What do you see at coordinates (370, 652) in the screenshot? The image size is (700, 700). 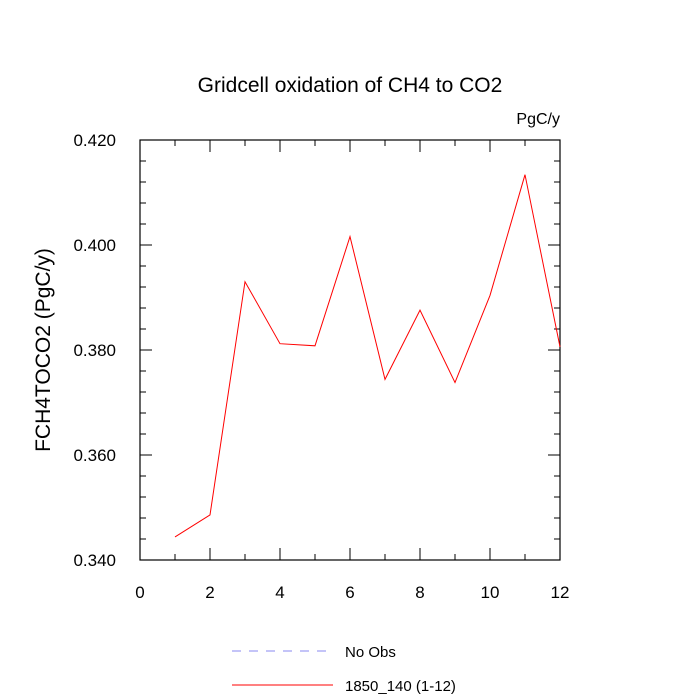 I see `legend-no-obs-label: No Obs` at bounding box center [370, 652].